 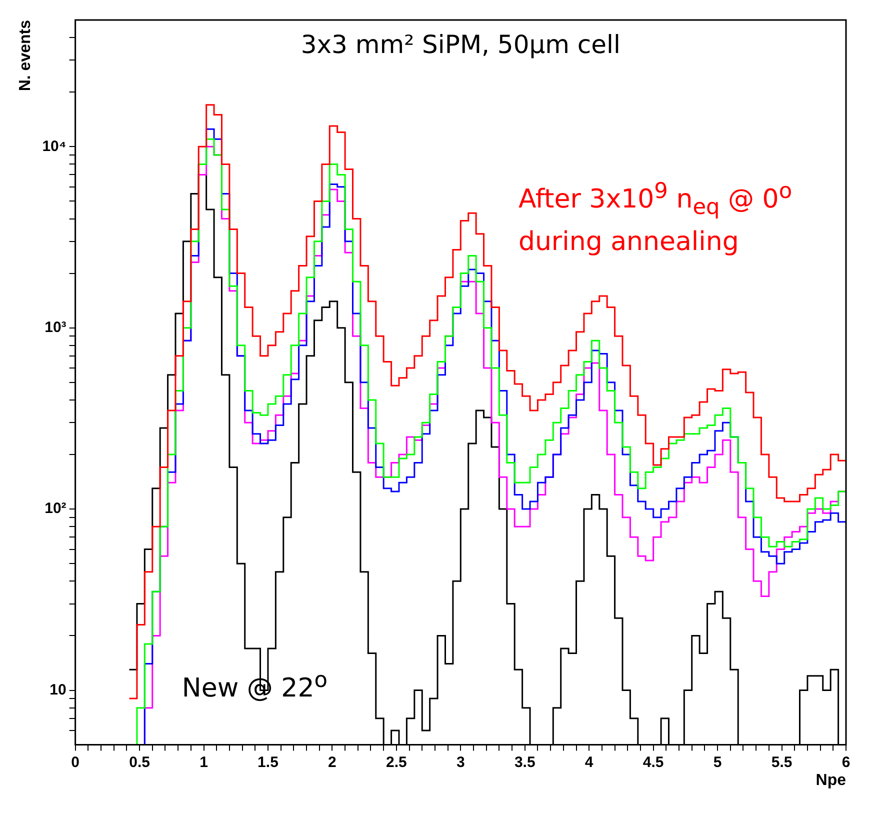 I want to click on x-tick-label: 3, so click(x=460, y=762).